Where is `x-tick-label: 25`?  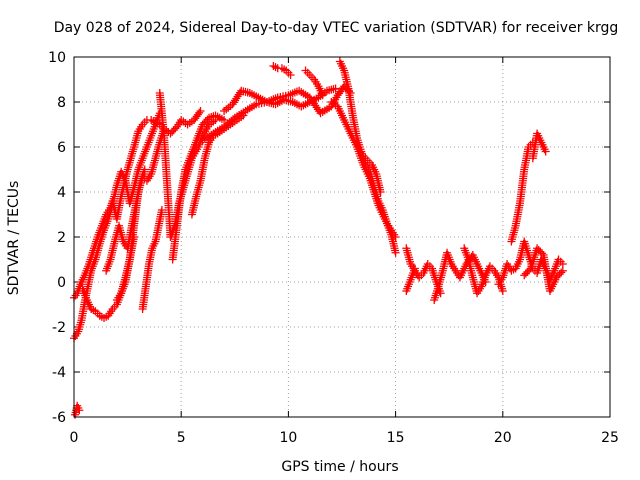
x-tick-label: 25 is located at coordinates (610, 438).